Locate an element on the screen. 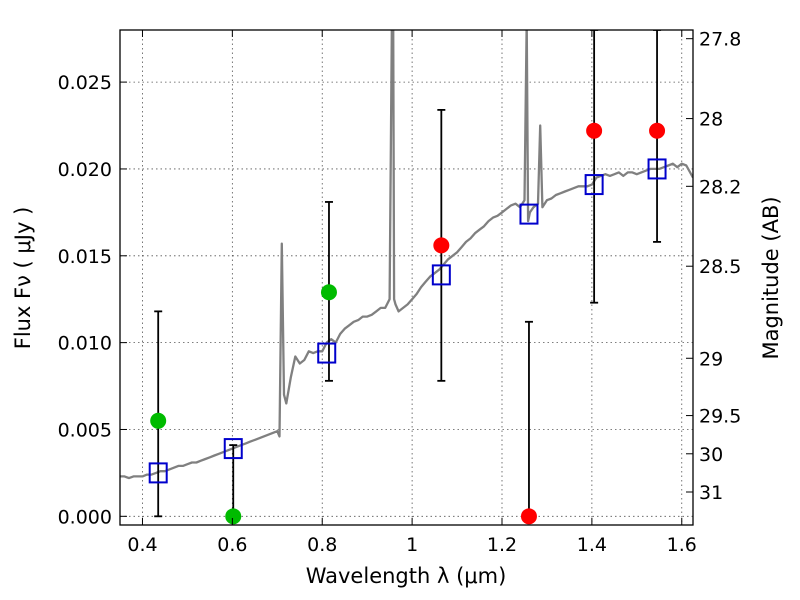  y2-tick-label: 31 is located at coordinates (711, 493).